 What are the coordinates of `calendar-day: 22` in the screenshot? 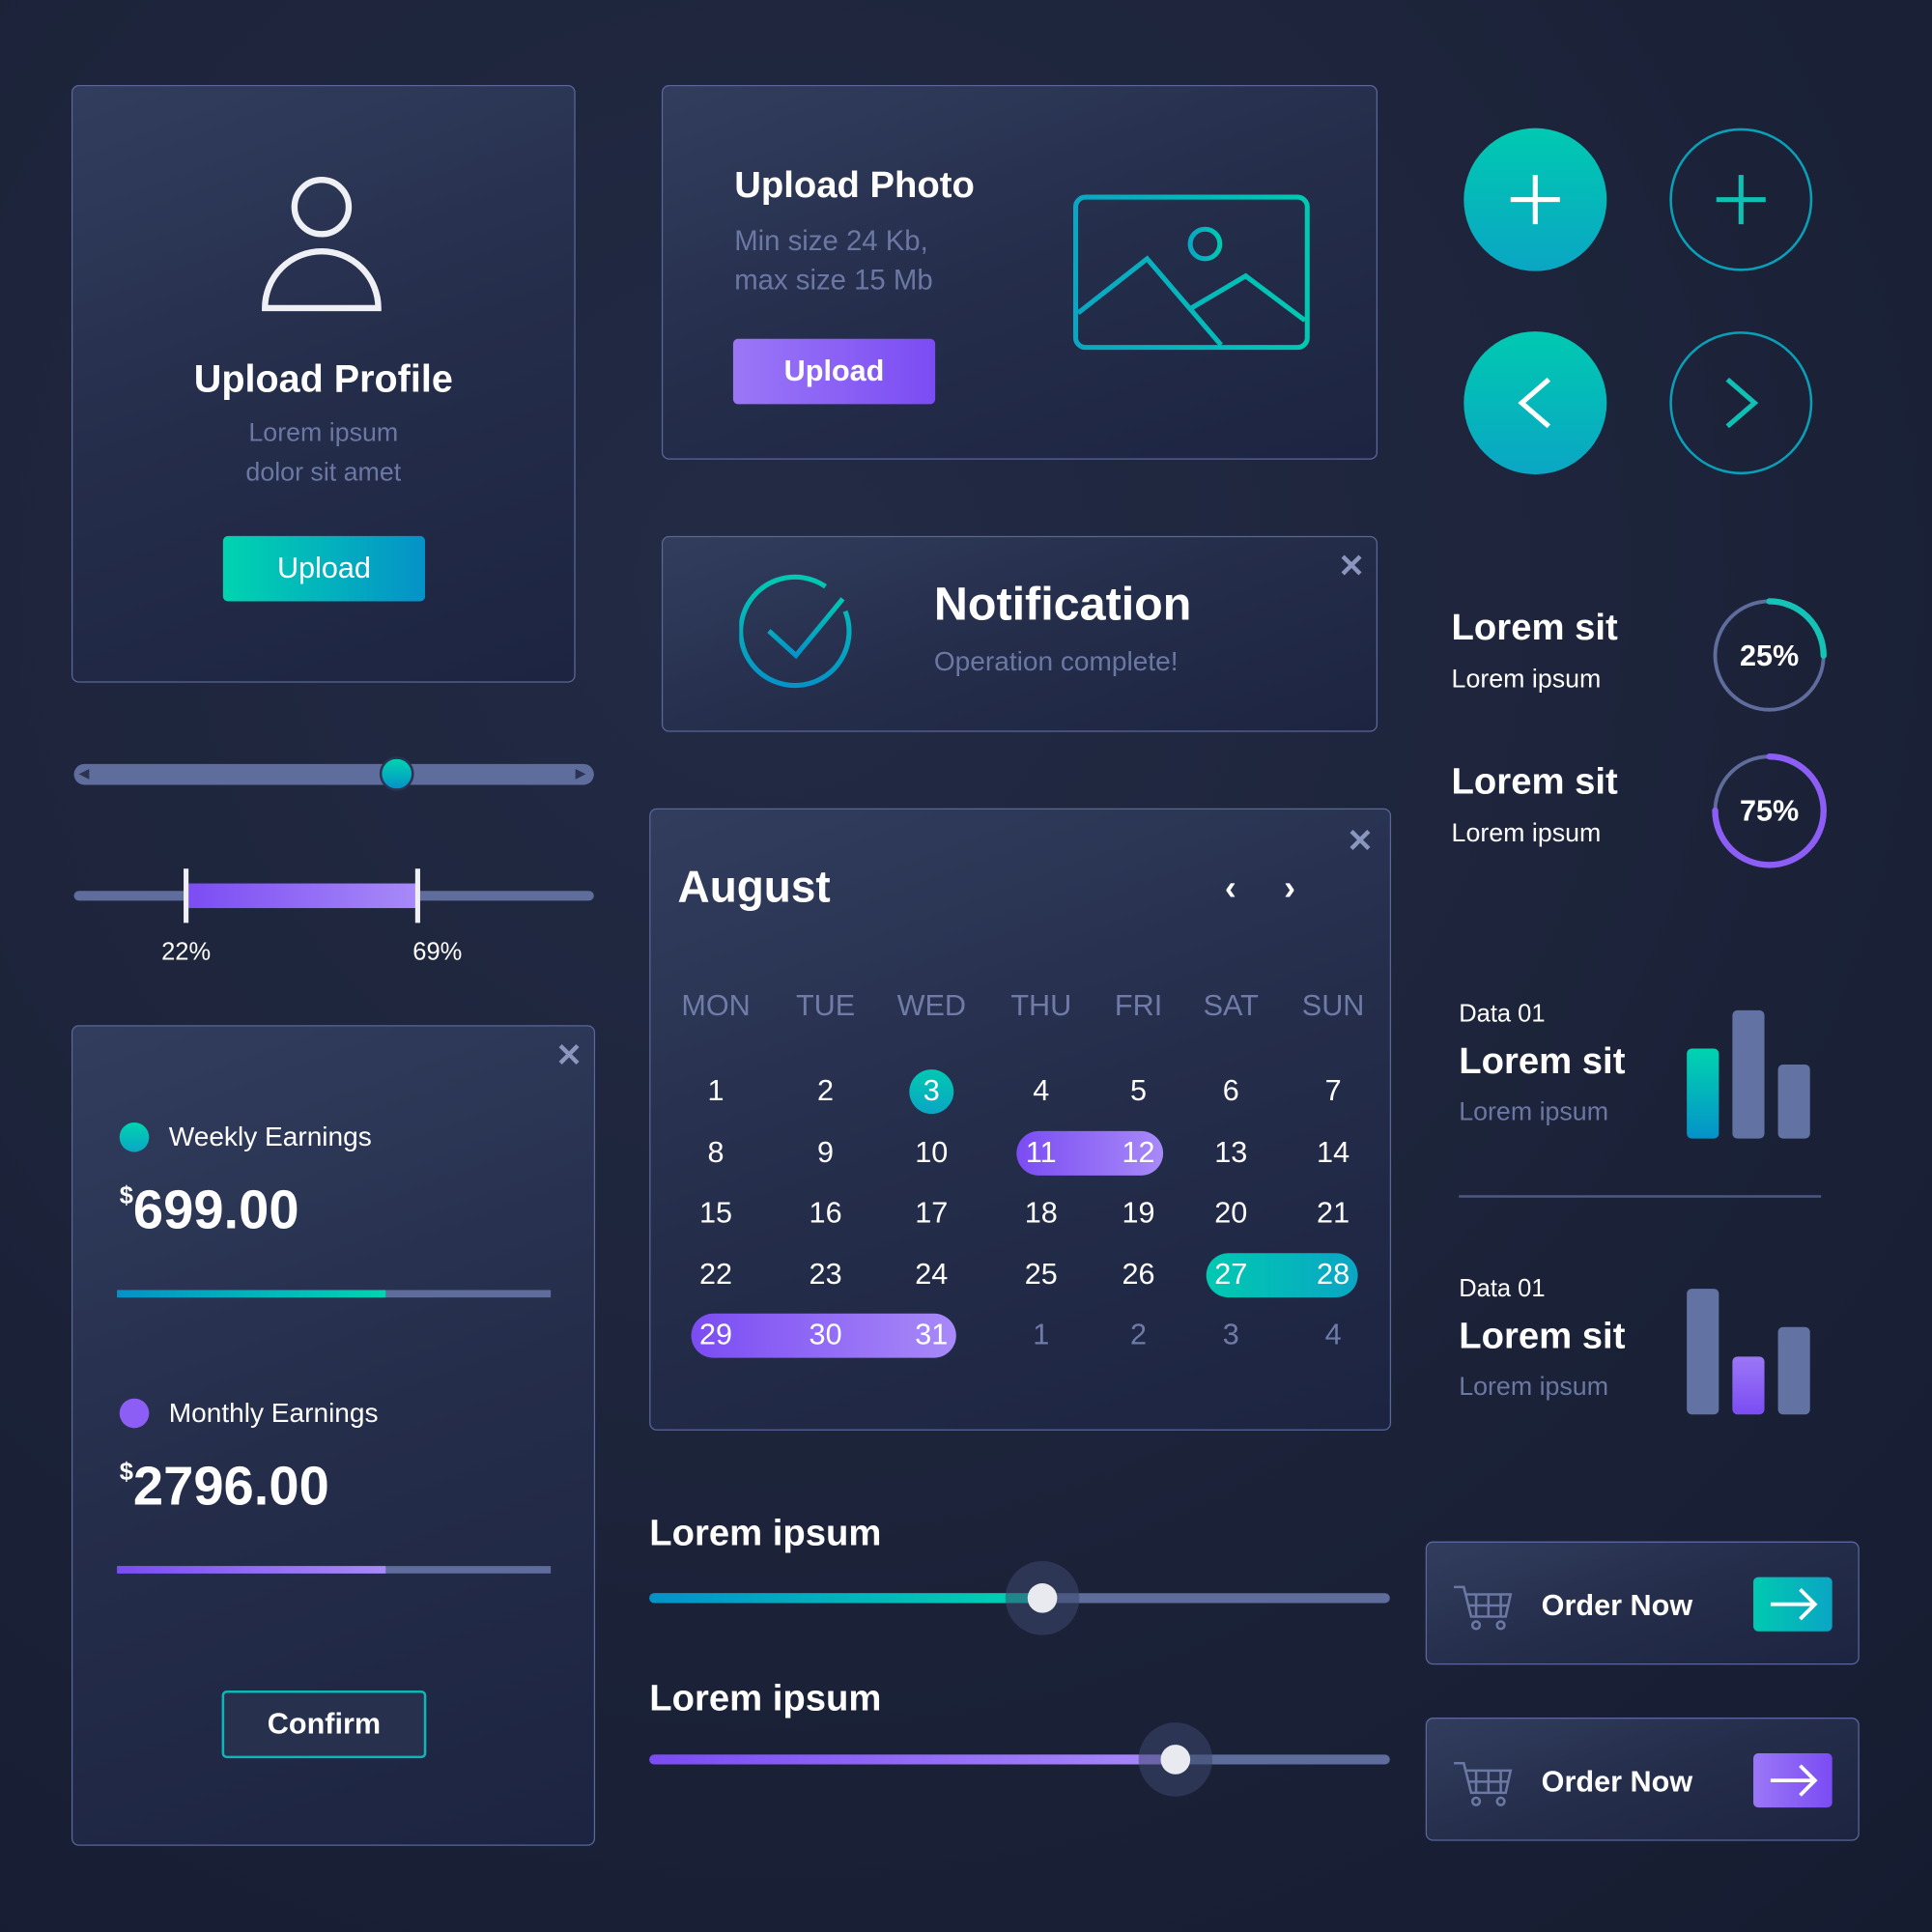 It's located at (716, 1275).